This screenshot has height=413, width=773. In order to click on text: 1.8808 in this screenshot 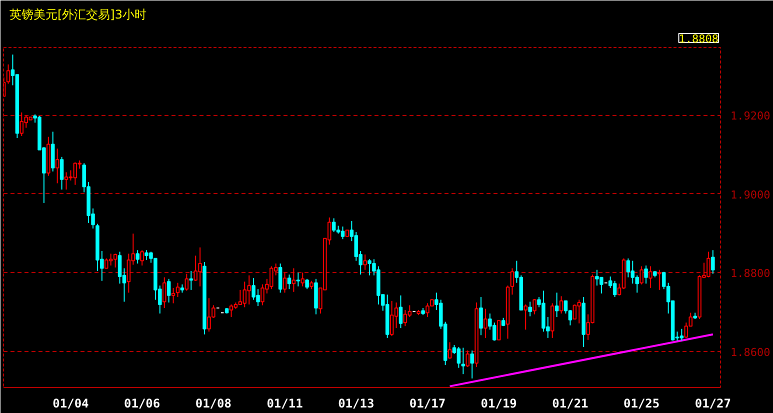, I will do `click(698, 39)`.